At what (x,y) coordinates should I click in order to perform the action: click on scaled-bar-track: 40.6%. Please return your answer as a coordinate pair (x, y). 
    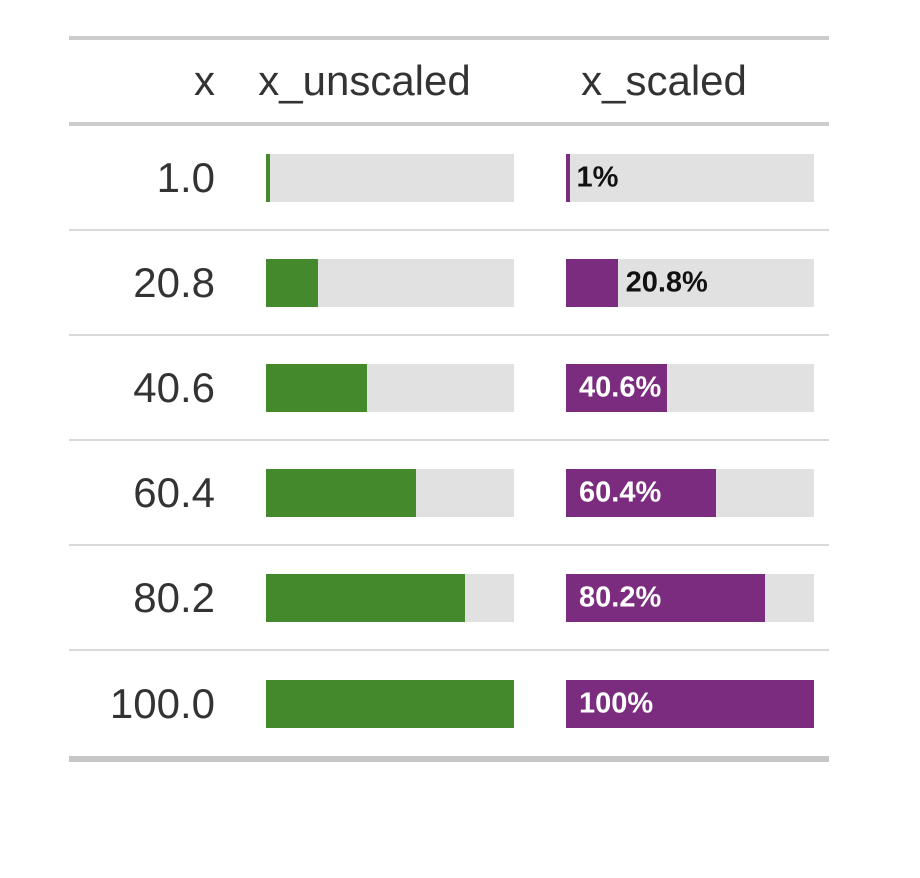
    Looking at the image, I should click on (690, 387).